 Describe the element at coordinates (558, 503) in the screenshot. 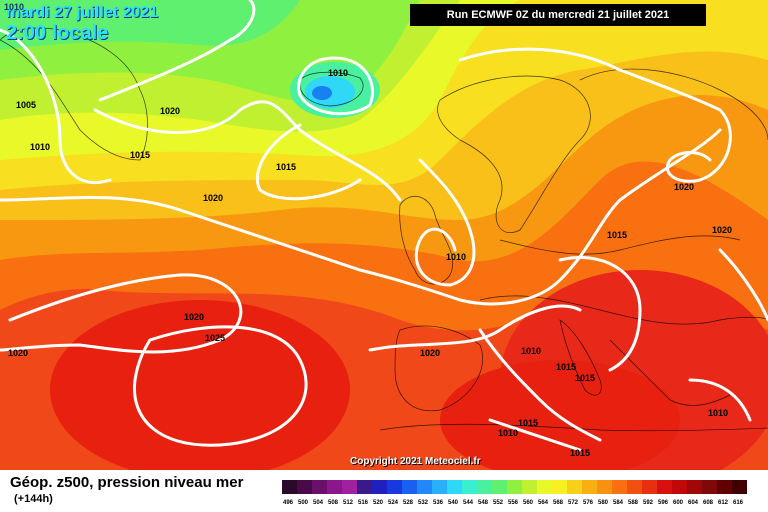

I see `scale-label: 568` at that location.